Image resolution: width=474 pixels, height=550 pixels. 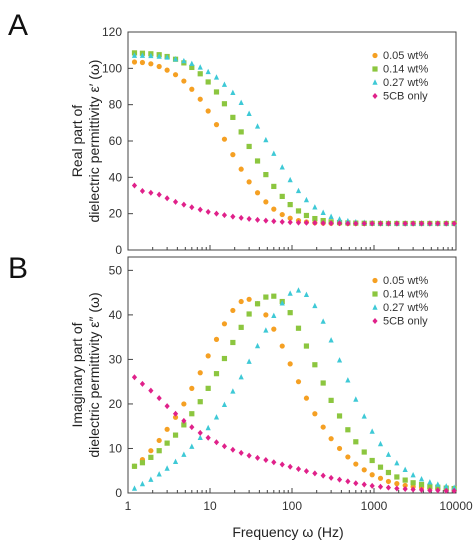 I want to click on legend-marker-5cb-only, so click(x=375, y=321).